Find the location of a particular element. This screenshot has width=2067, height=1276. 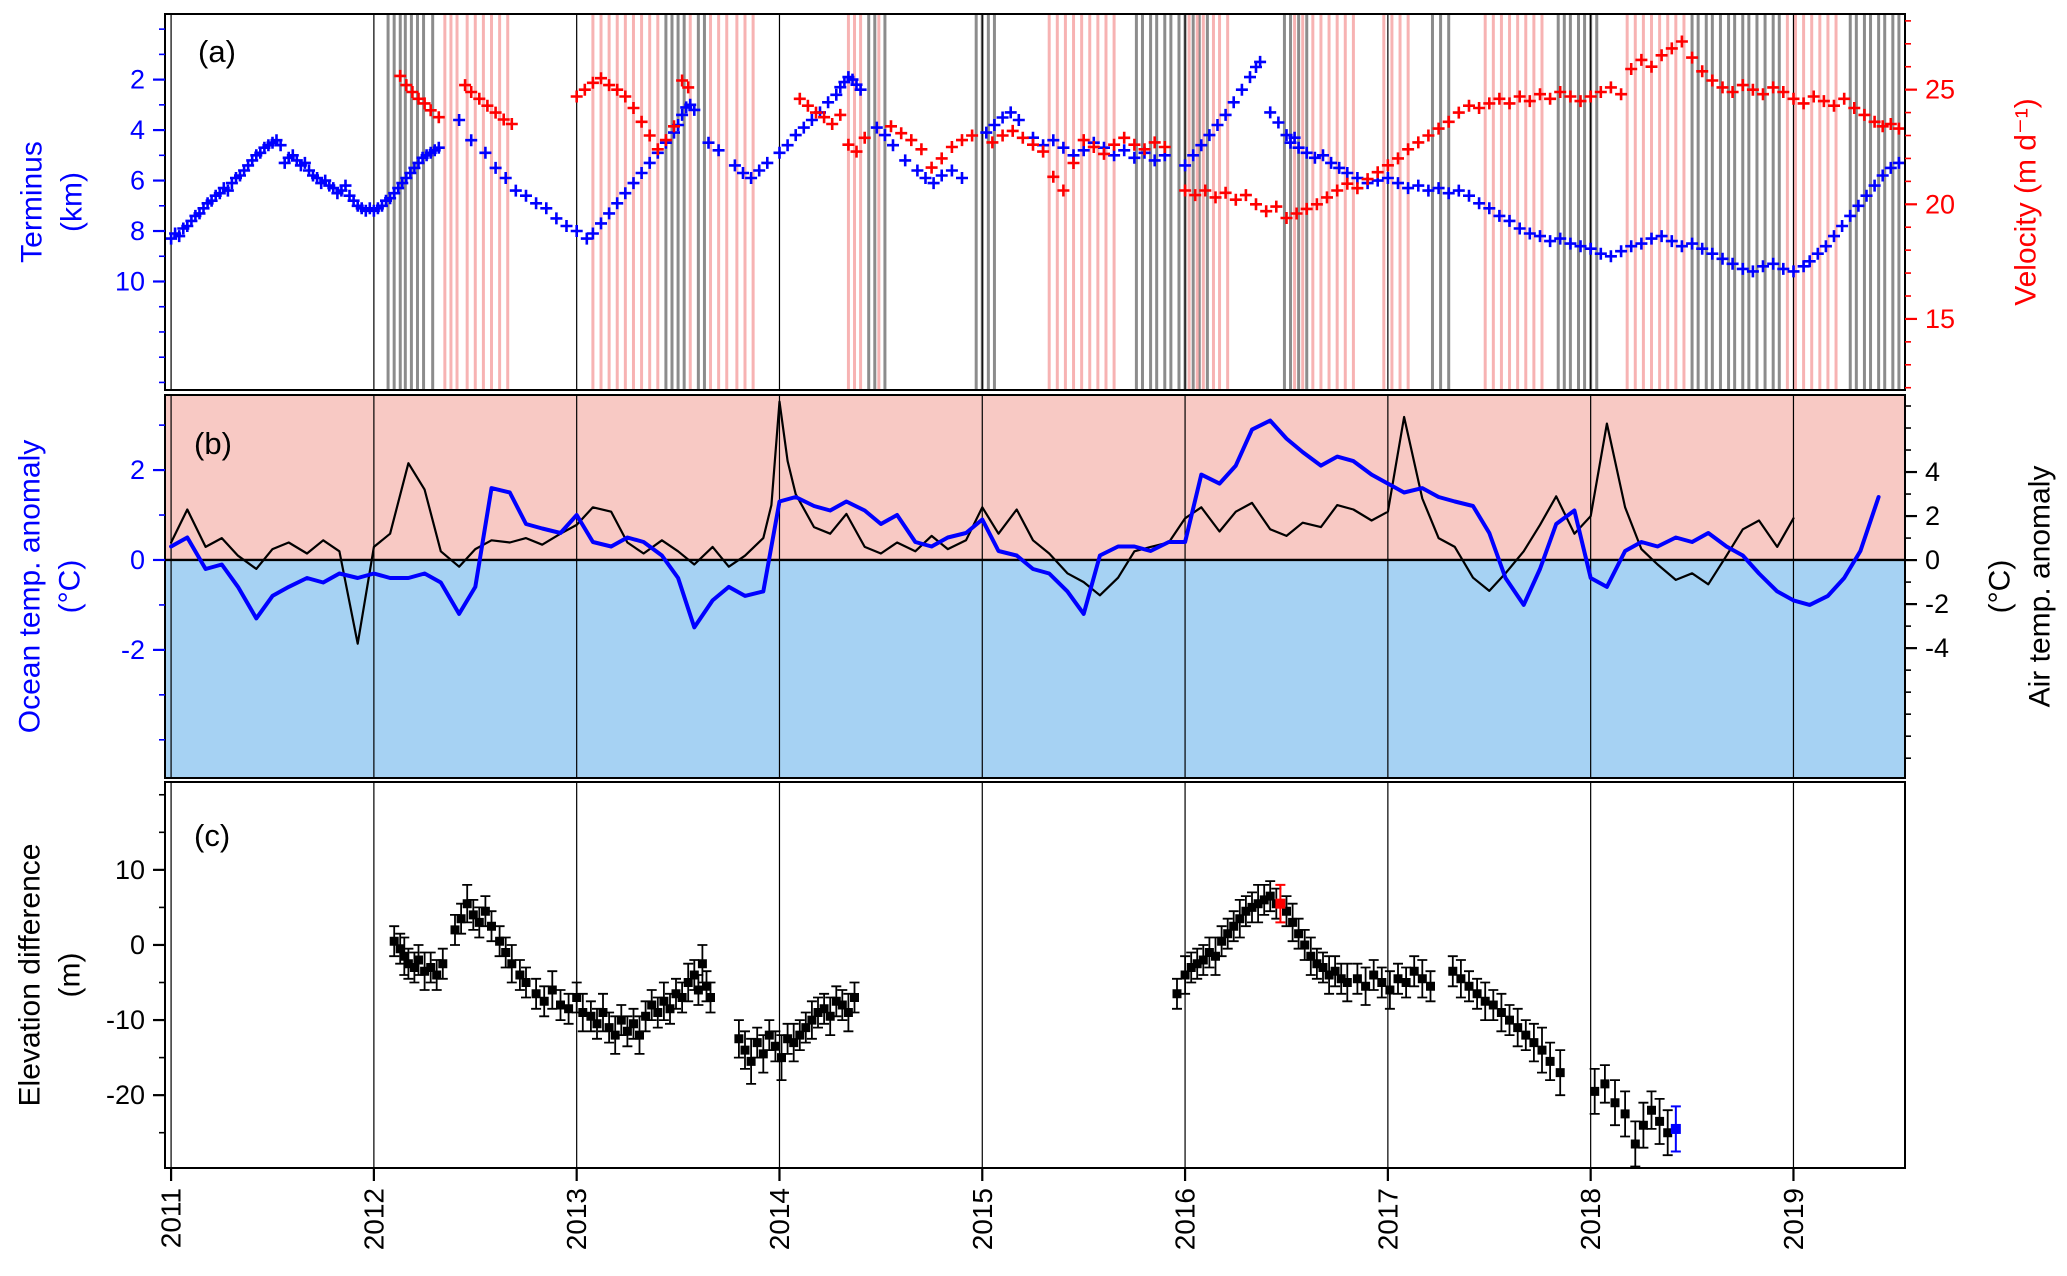

velocity-axis-title: Velocity (m d⁻¹) is located at coordinates (2026, 202).